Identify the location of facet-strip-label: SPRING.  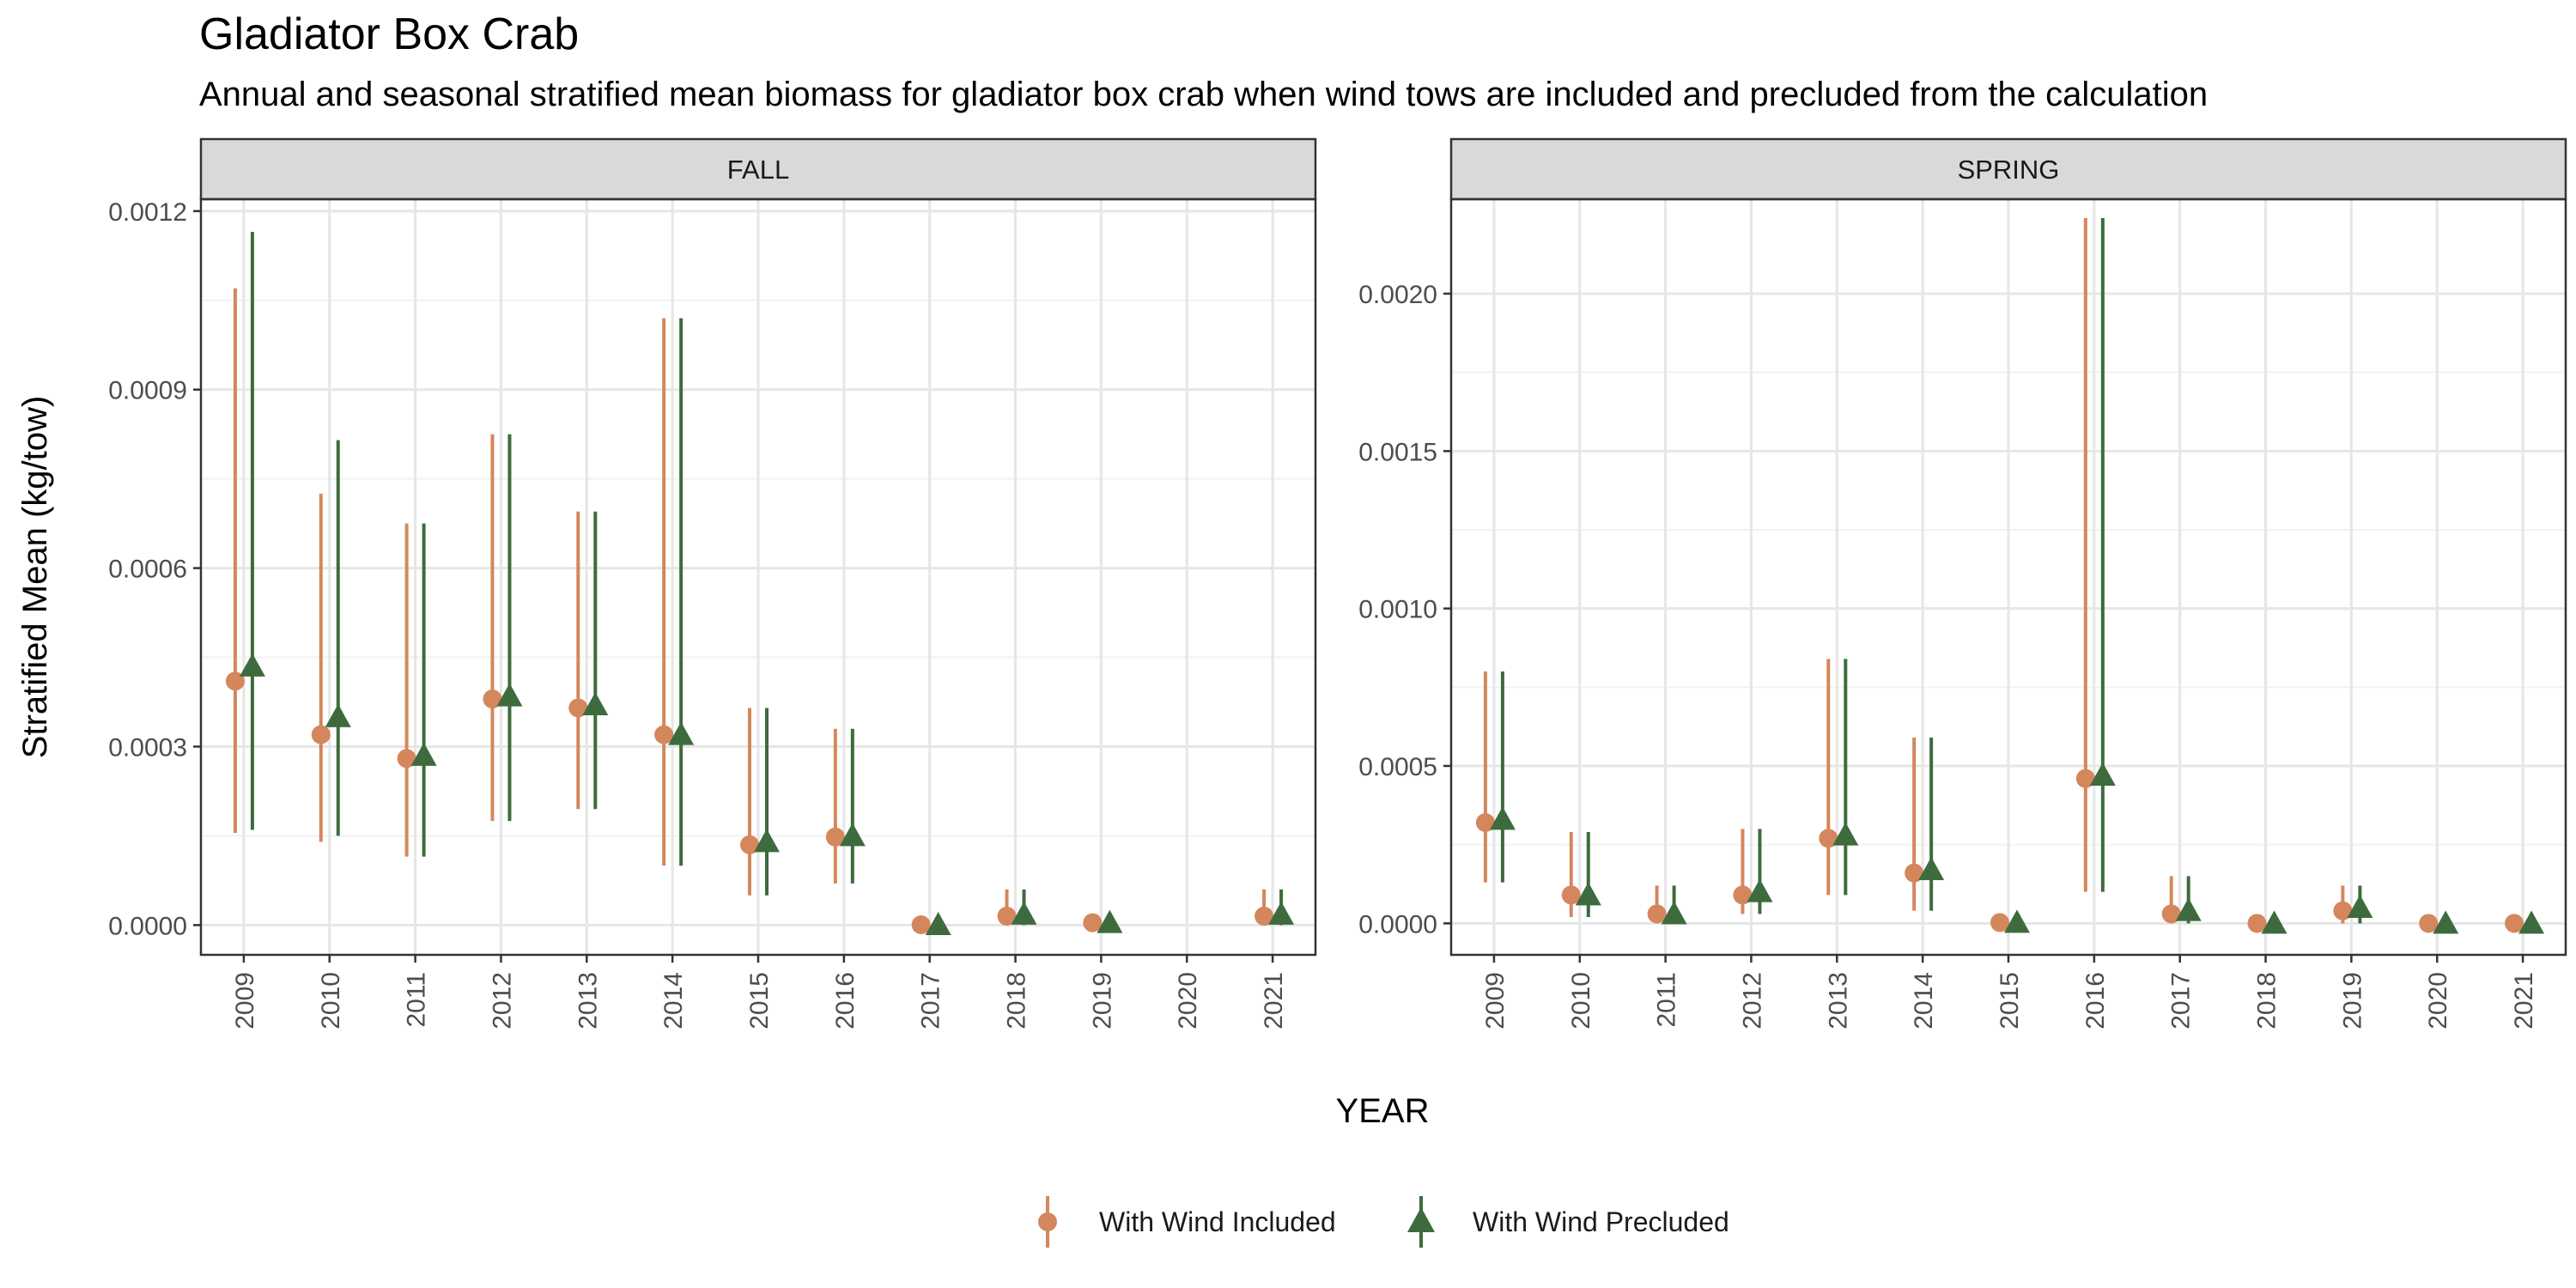
(2009, 170).